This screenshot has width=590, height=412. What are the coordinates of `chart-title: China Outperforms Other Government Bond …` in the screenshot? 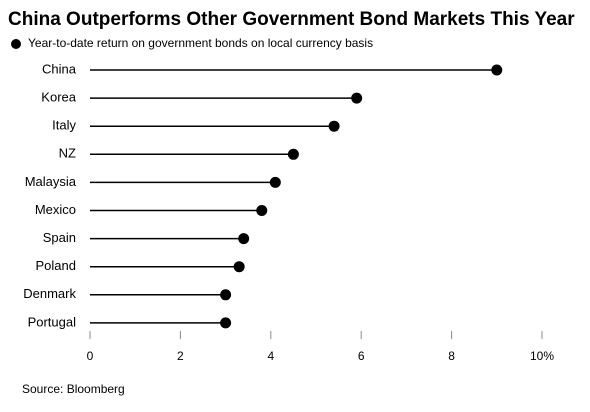 It's located at (291, 19).